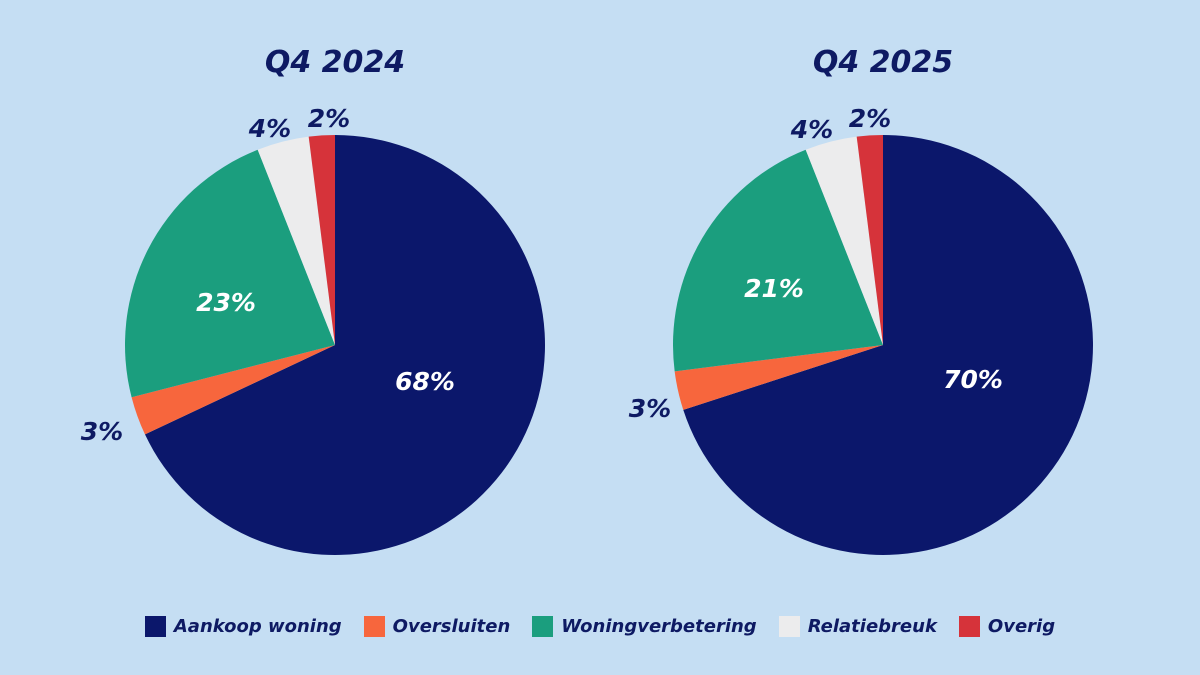 The width and height of the screenshot is (1200, 675). What do you see at coordinates (257, 626) in the screenshot?
I see `legend-label-aankoop-woning: Aankoop woning` at bounding box center [257, 626].